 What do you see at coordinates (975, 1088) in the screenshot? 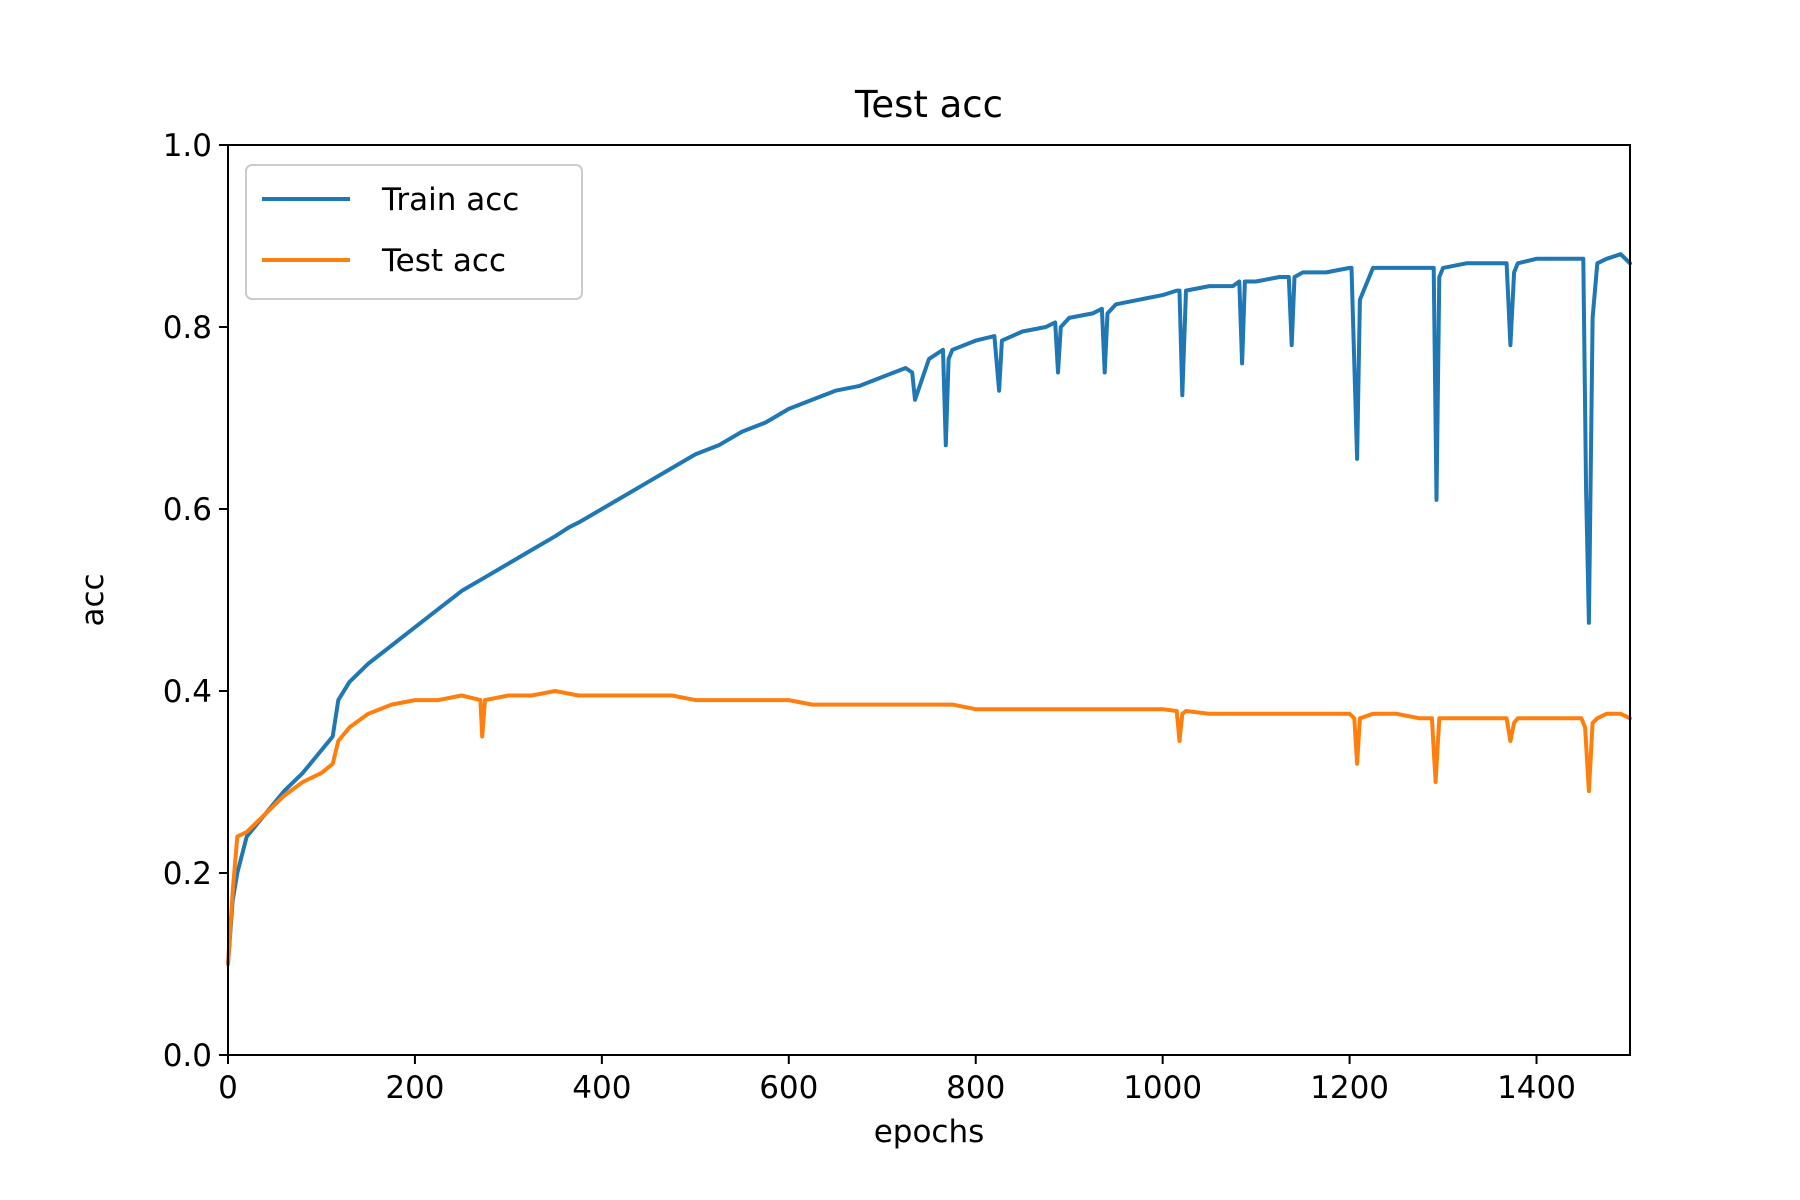
I see `x-tick-label: 800` at bounding box center [975, 1088].